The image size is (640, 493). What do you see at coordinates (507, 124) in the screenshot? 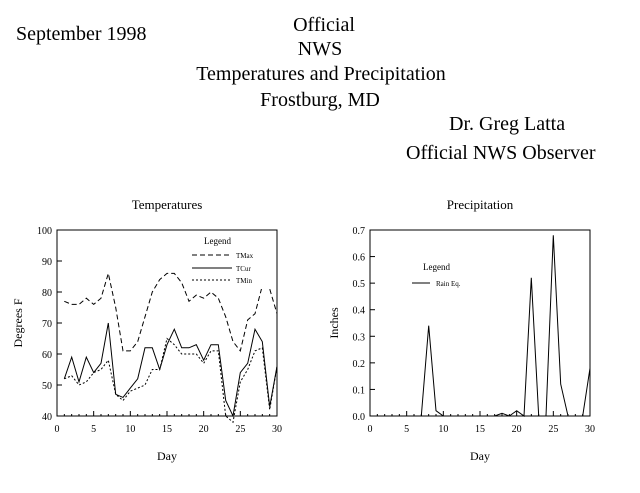
I see `observer-name: Dr. Greg Latta` at bounding box center [507, 124].